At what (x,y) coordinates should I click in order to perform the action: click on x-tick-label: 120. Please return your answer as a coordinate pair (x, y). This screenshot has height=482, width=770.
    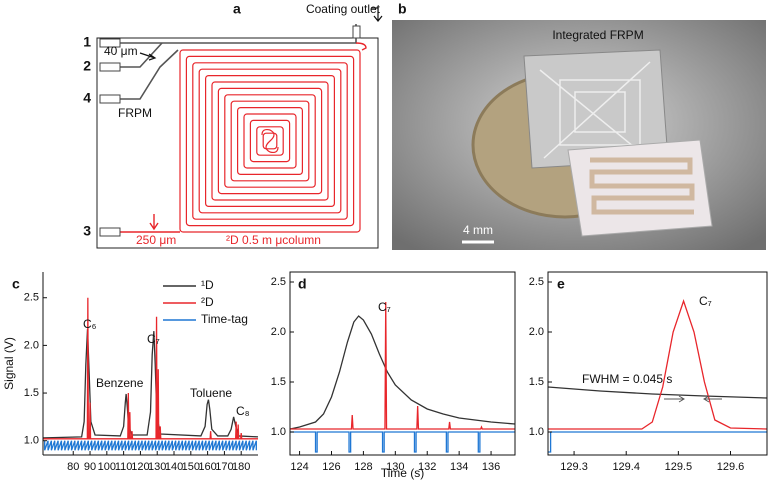
    Looking at the image, I should click on (140, 467).